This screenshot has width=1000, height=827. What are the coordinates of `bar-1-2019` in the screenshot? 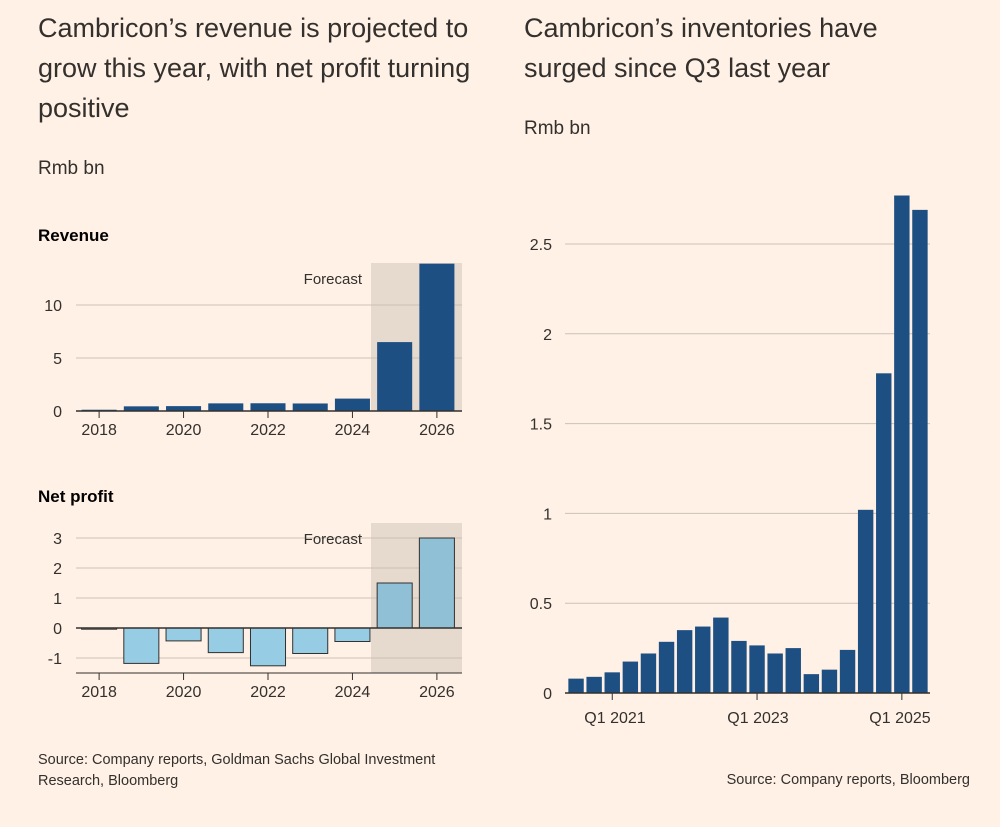 It's located at (141, 645).